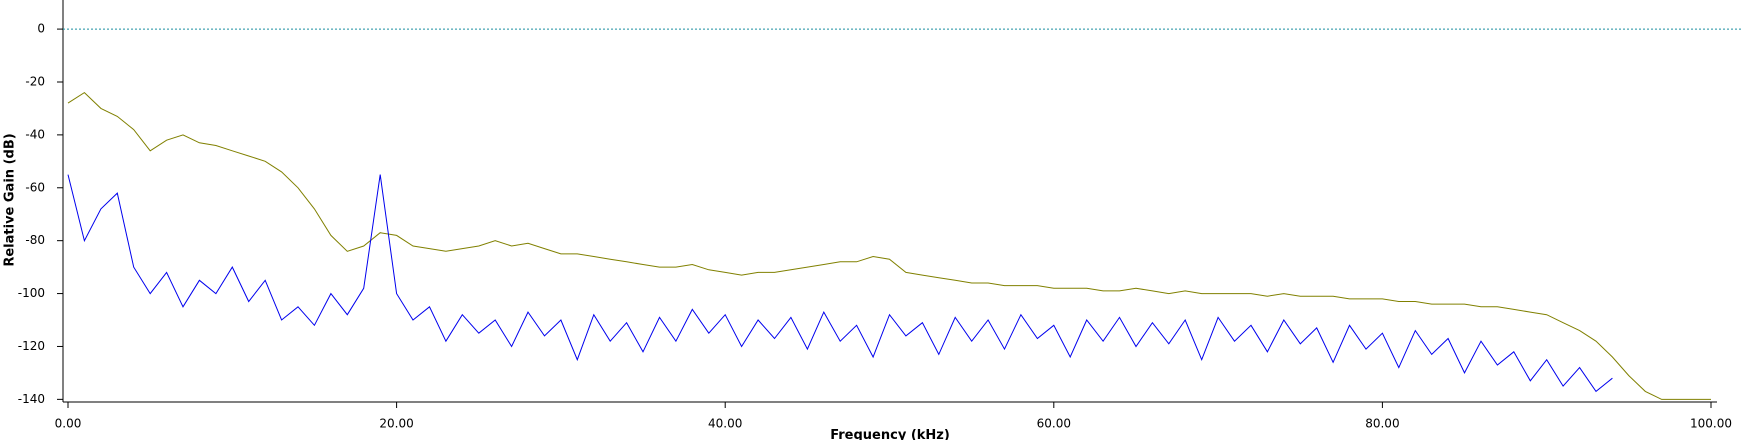  What do you see at coordinates (31, 346) in the screenshot?
I see `y-tick-label: -120` at bounding box center [31, 346].